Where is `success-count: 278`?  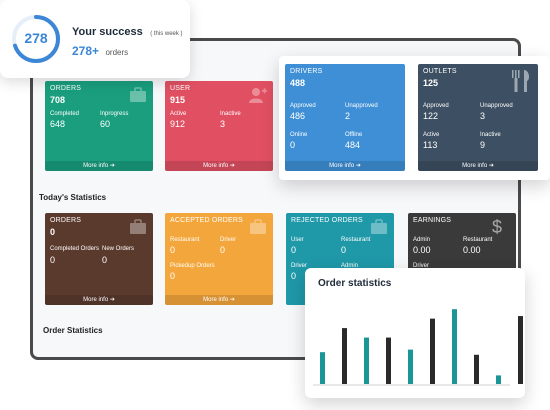 success-count: 278 is located at coordinates (36, 38).